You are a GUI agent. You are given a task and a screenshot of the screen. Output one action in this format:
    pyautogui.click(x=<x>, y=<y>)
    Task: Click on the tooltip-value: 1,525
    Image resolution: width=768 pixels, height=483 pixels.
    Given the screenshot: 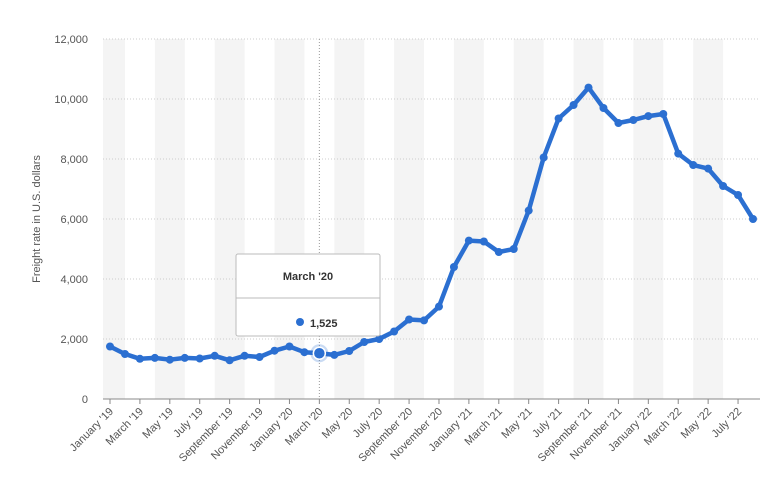 What is the action you would take?
    pyautogui.click(x=324, y=324)
    